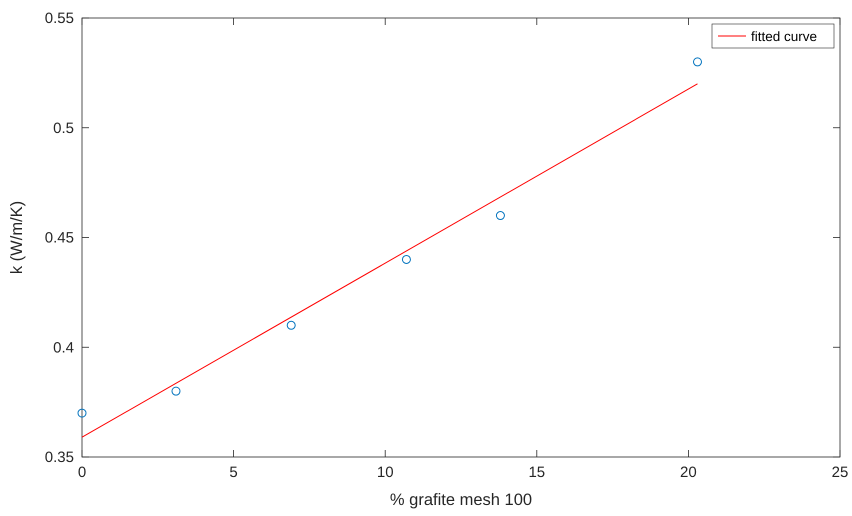 The height and width of the screenshot is (516, 852). Describe the element at coordinates (63, 128) in the screenshot. I see `y-tick-label: 0.5` at that location.